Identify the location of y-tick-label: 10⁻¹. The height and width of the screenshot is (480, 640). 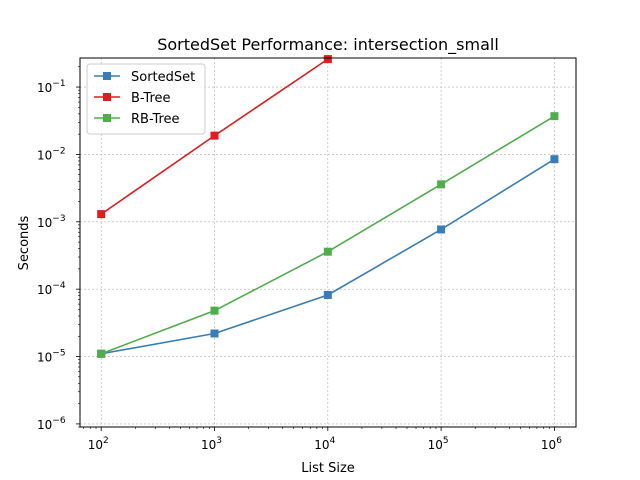
(51, 87).